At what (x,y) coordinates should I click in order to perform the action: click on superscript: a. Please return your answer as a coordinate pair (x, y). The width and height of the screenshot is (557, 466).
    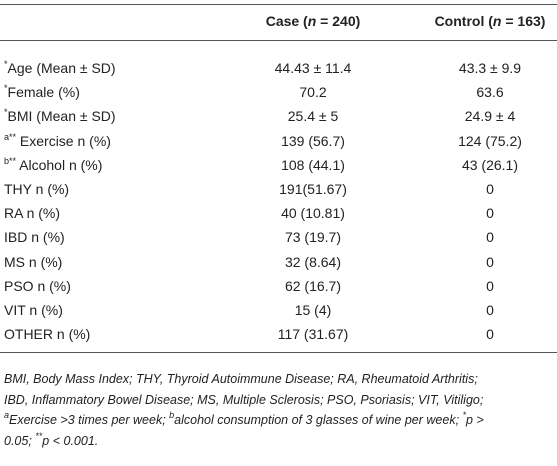
    Looking at the image, I should click on (7, 415).